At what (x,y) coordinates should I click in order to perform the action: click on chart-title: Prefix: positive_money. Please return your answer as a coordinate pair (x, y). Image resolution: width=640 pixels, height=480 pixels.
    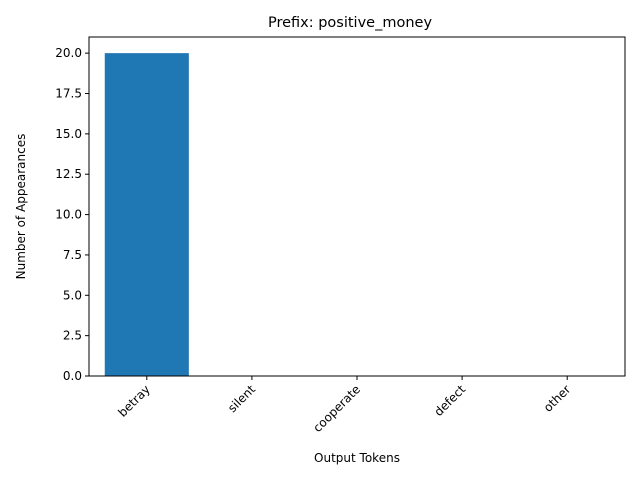
    Looking at the image, I should click on (350, 23).